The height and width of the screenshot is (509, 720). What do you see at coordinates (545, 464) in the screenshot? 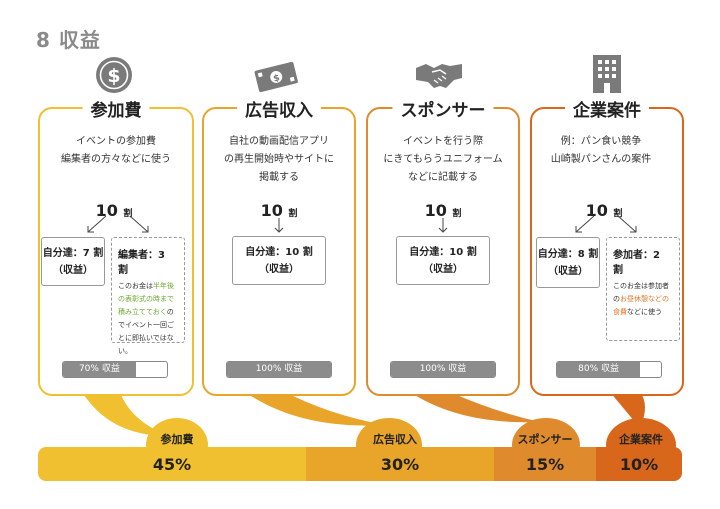
I see `summary-segment-sponsor: 15%` at bounding box center [545, 464].